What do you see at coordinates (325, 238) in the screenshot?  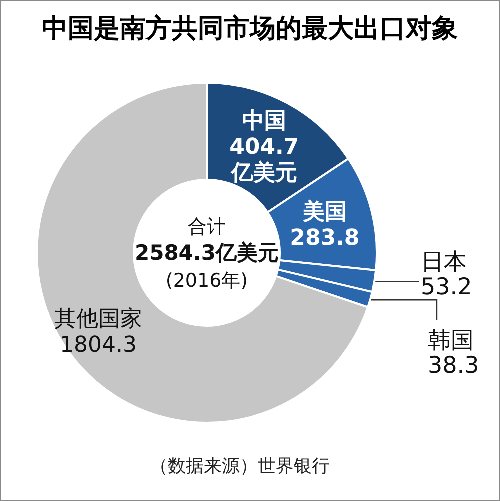 I see `data-label: 283.8` at bounding box center [325, 238].